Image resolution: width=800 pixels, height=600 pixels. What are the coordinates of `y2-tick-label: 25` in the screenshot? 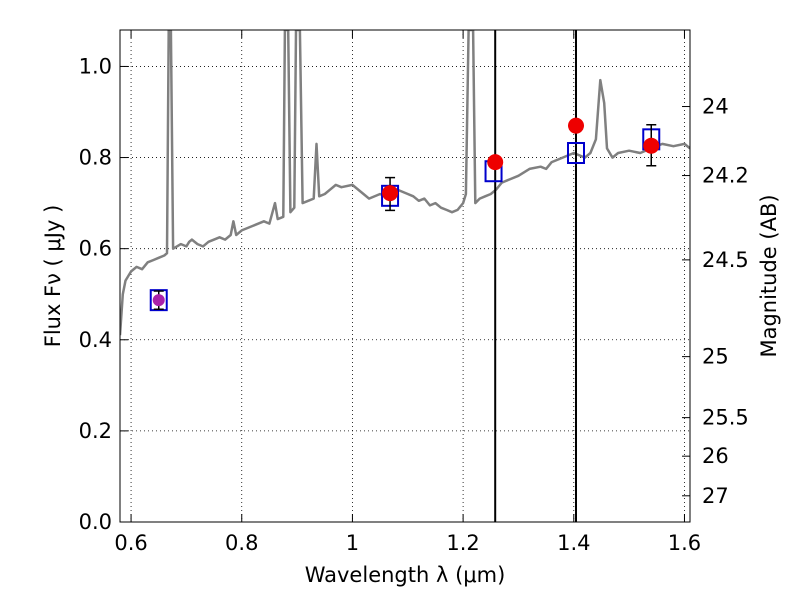 It's located at (715, 357).